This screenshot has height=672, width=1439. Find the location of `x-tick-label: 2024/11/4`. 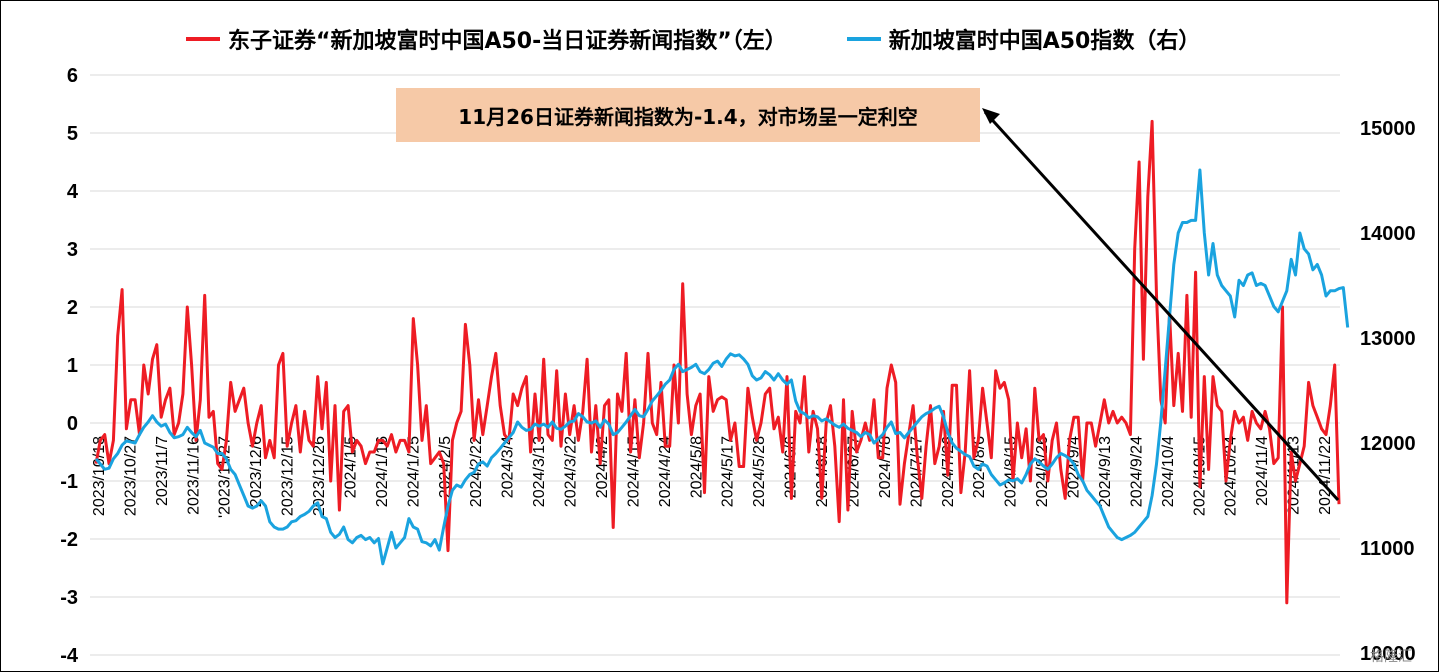

x-tick-label: 2024/11/4 is located at coordinates (1262, 471).